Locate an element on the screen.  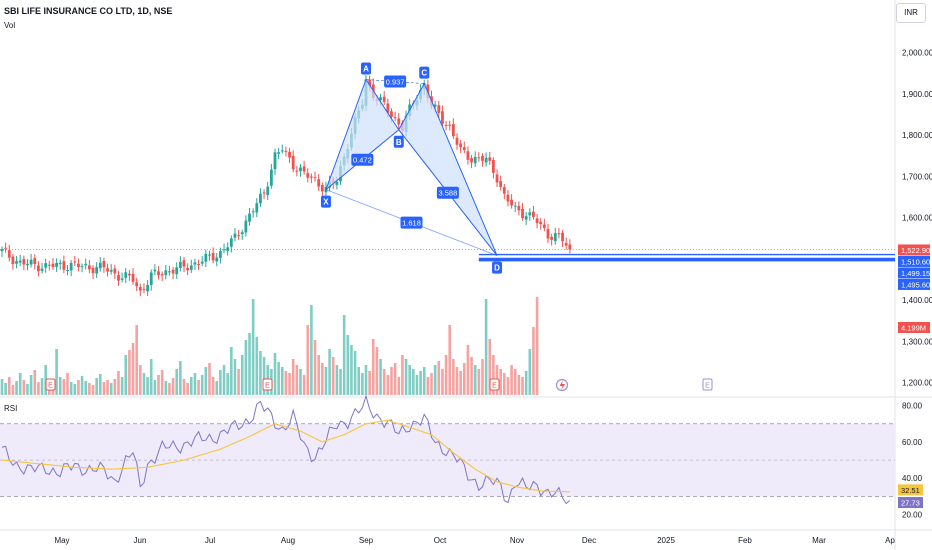
price-tick-label: 1,600.00 is located at coordinates (917, 218).